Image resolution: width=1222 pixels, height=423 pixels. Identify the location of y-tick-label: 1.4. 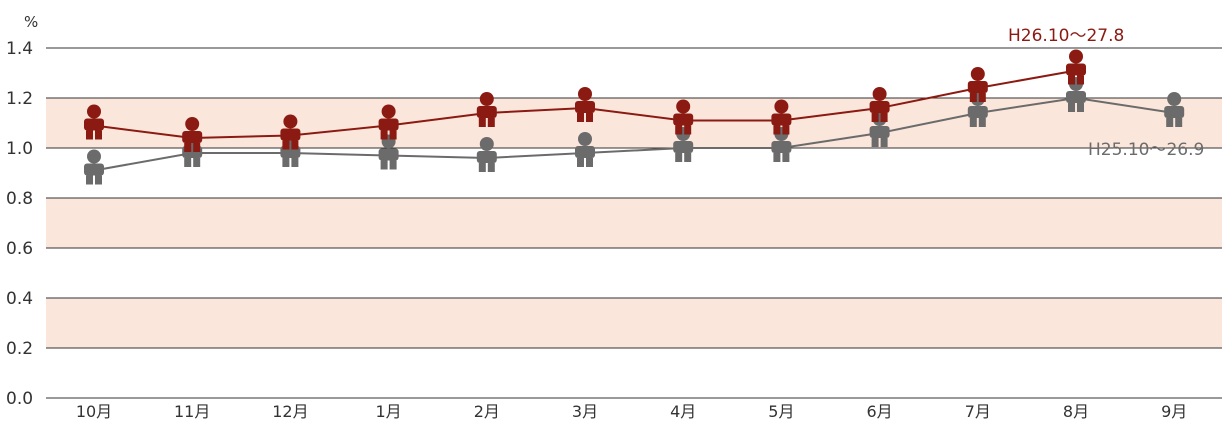
(19, 49).